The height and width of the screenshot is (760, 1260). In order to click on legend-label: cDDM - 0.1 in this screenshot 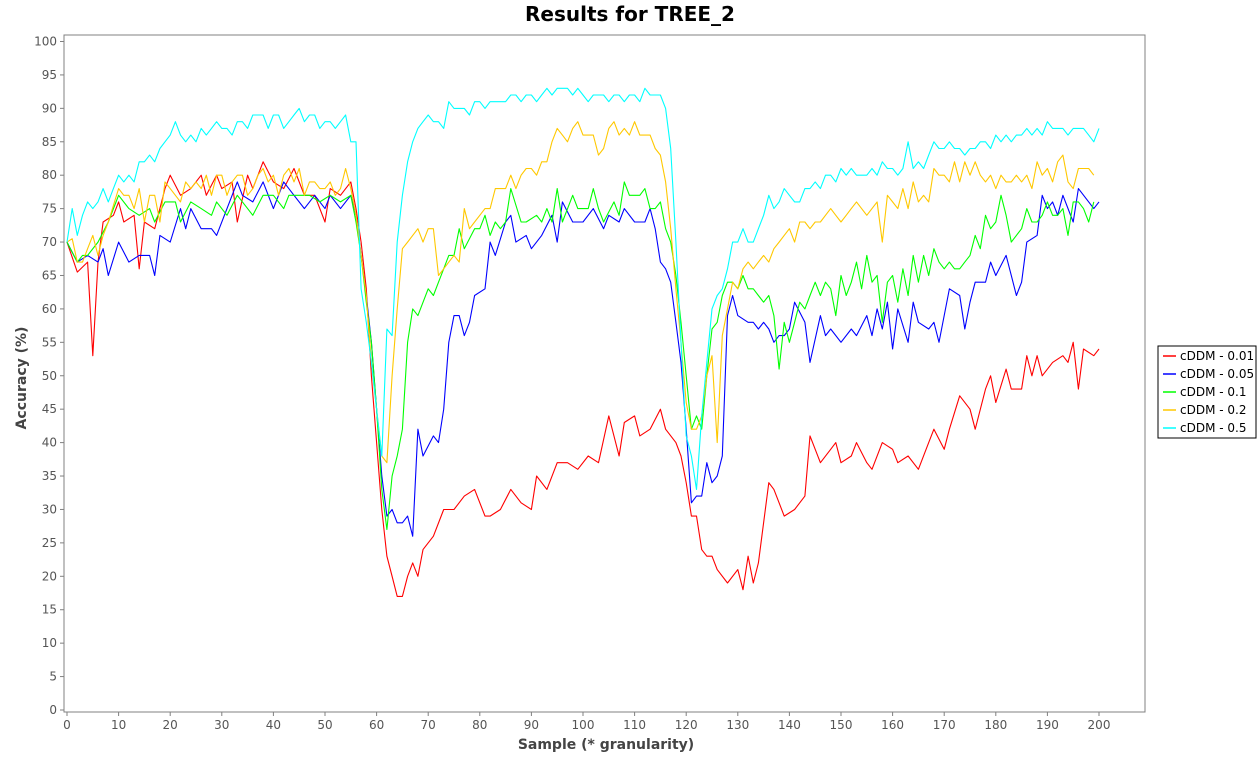, I will do `click(1213, 392)`.